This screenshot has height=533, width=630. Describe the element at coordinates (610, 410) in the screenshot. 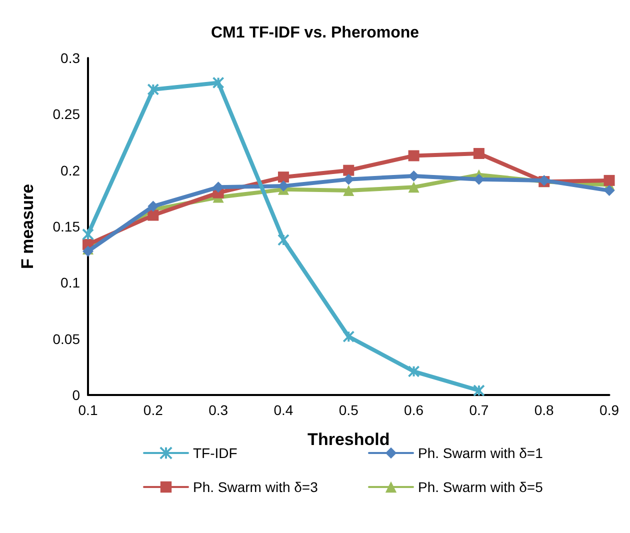

I see `x-tick-label: 0.9` at that location.